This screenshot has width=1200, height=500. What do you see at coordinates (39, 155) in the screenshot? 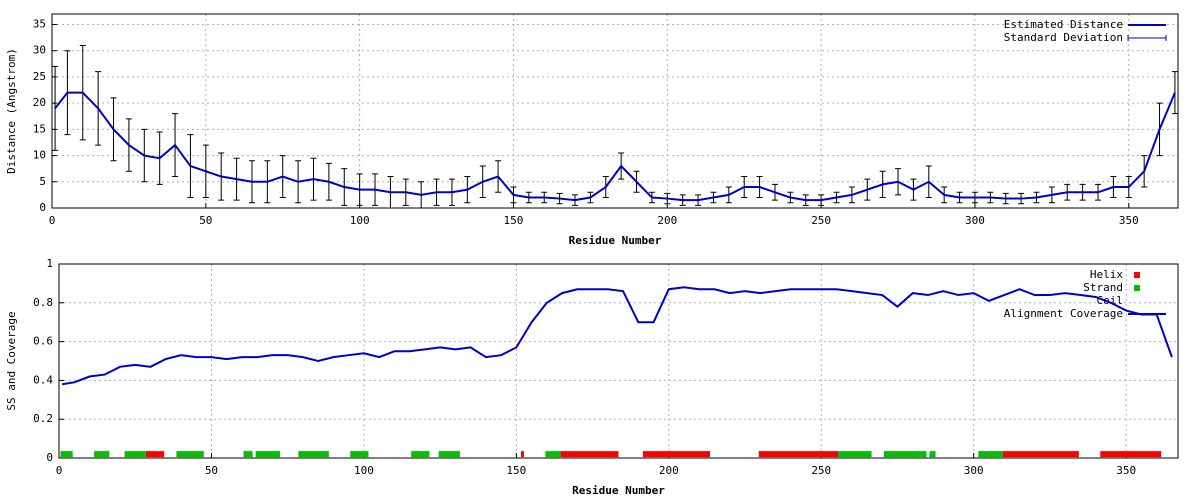
I see `y-tick-label: 10` at bounding box center [39, 155].